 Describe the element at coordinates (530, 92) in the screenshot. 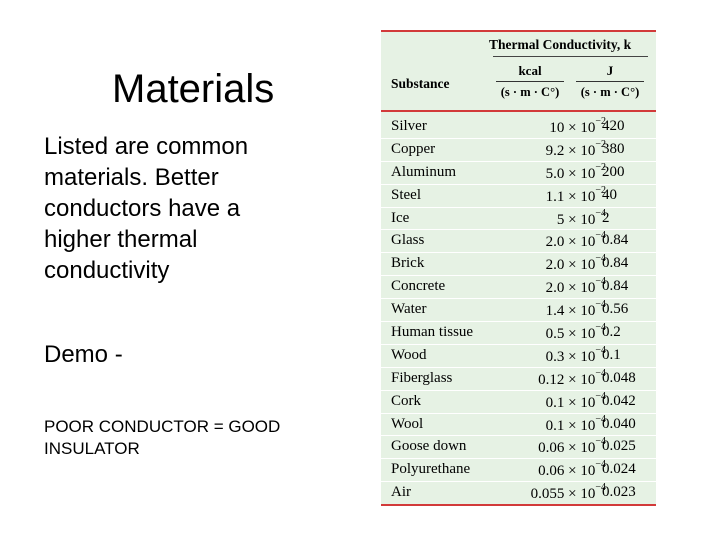

I see `unit-kcal-denominator: (s · m · C°)` at that location.